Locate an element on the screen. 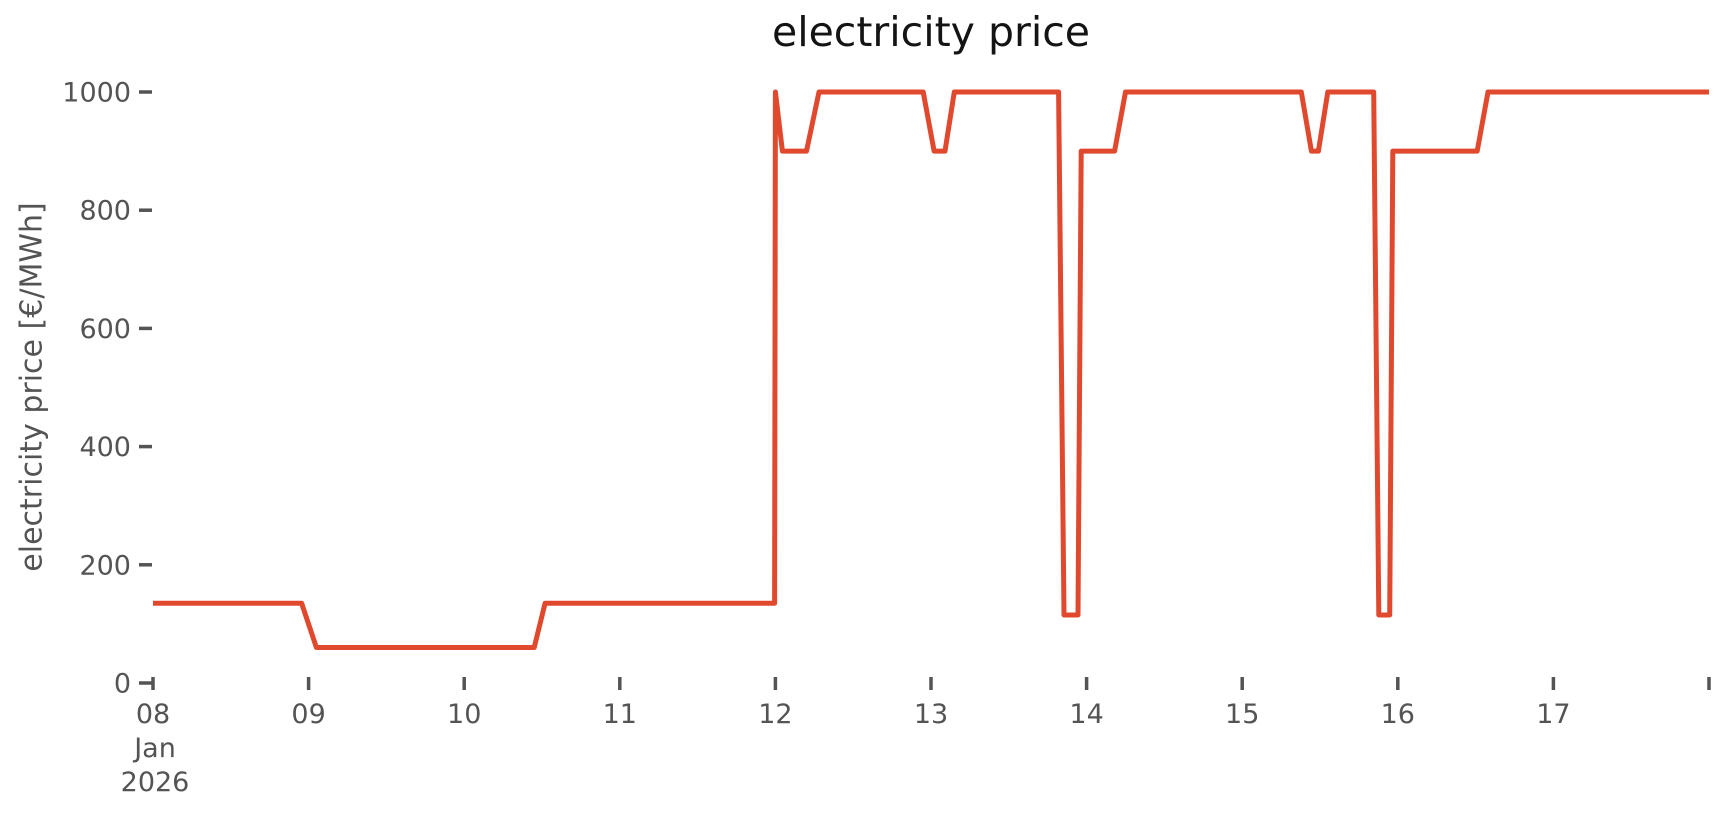 Image resolution: width=1724 pixels, height=815 pixels. y-tick-label: 200 is located at coordinates (105, 565).